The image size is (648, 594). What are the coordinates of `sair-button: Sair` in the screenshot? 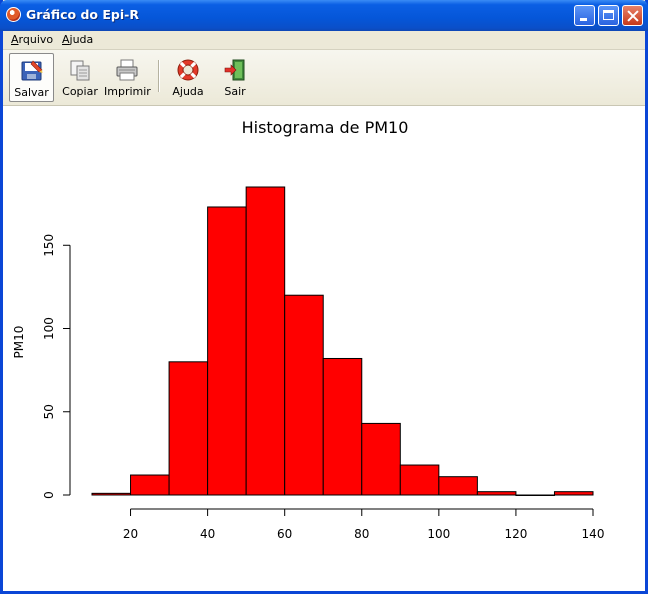 It's located at (235, 76).